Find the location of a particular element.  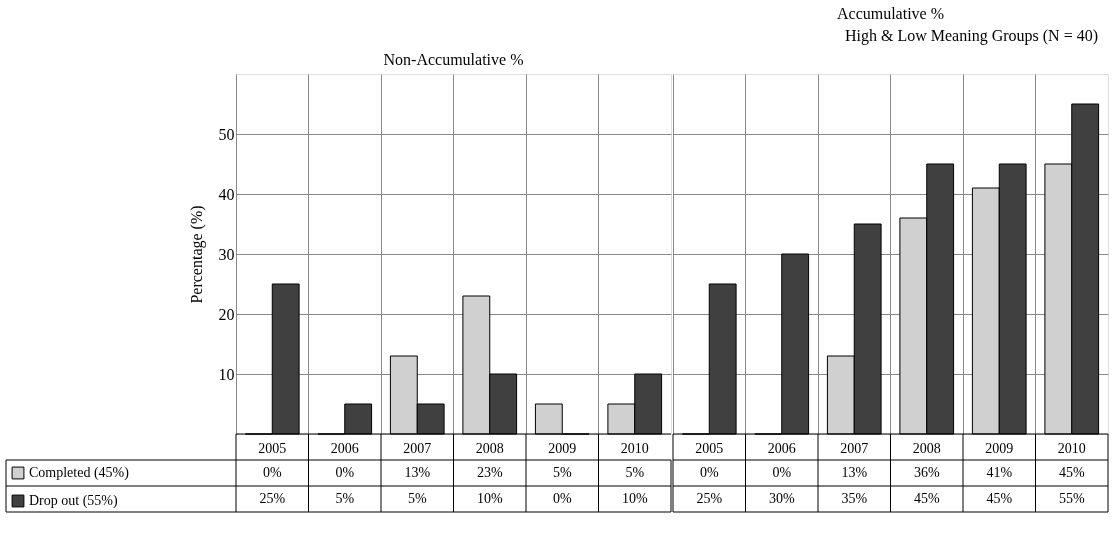

y-tick-label: 30 is located at coordinates (226, 254).